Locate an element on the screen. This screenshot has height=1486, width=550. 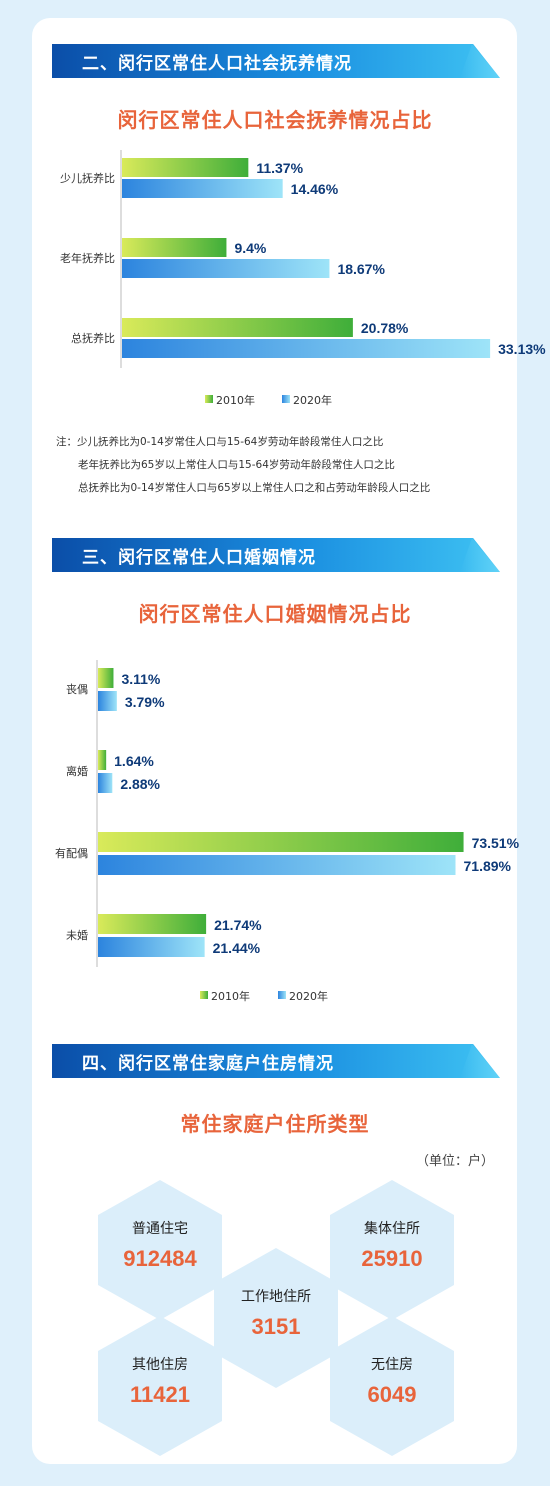
category-label: 离婚 is located at coordinates (77, 771).